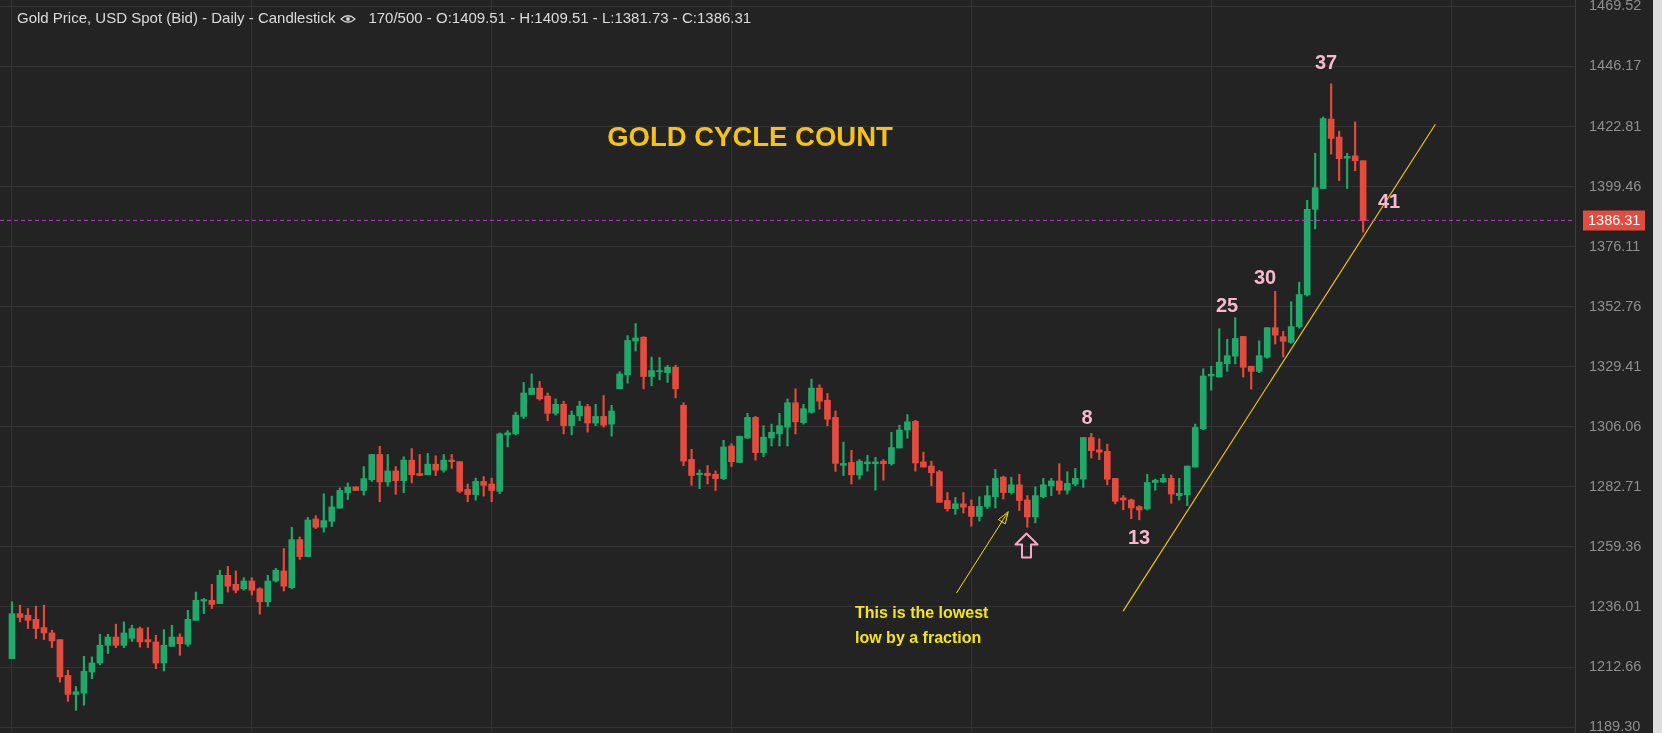 This screenshot has height=733, width=1662. Describe the element at coordinates (1227, 304) in the screenshot. I see `annotation: 25` at that location.